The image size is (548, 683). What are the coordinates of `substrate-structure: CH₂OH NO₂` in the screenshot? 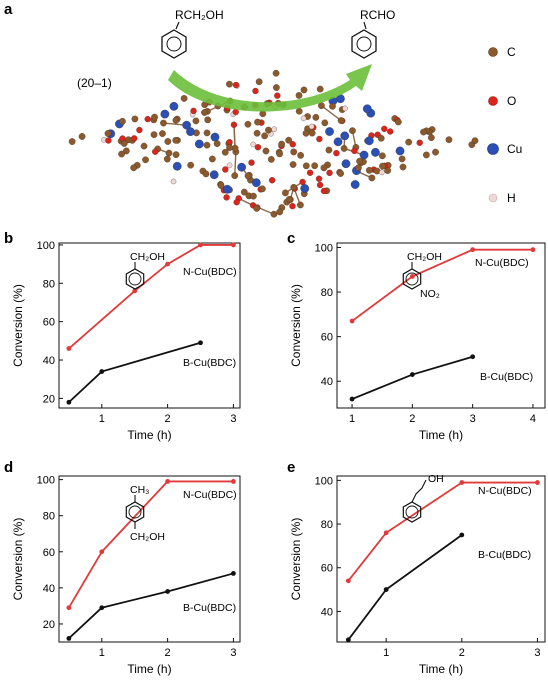 It's located at (422, 275).